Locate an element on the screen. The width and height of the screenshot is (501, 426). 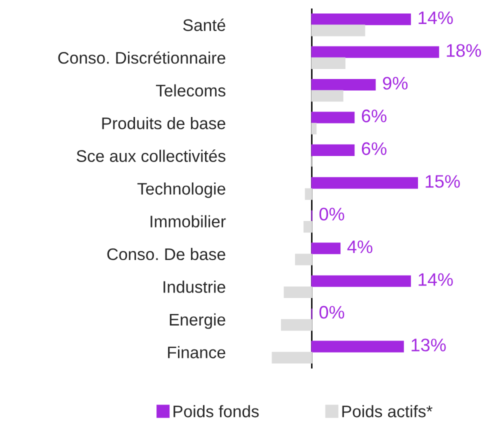
legend-label: Poids actifs* is located at coordinates (387, 411).